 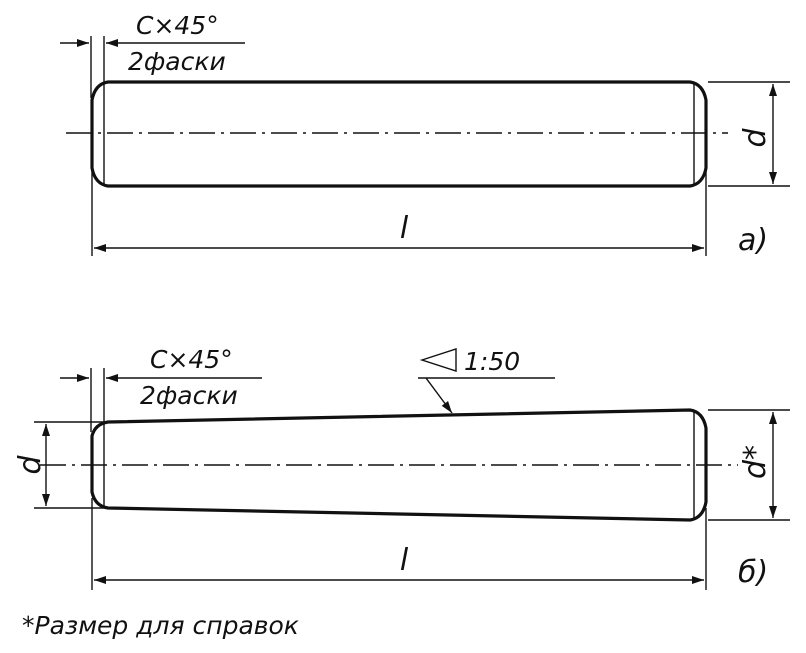 What do you see at coordinates (399, 134) in the screenshot?
I see `pin-a-outline` at bounding box center [399, 134].